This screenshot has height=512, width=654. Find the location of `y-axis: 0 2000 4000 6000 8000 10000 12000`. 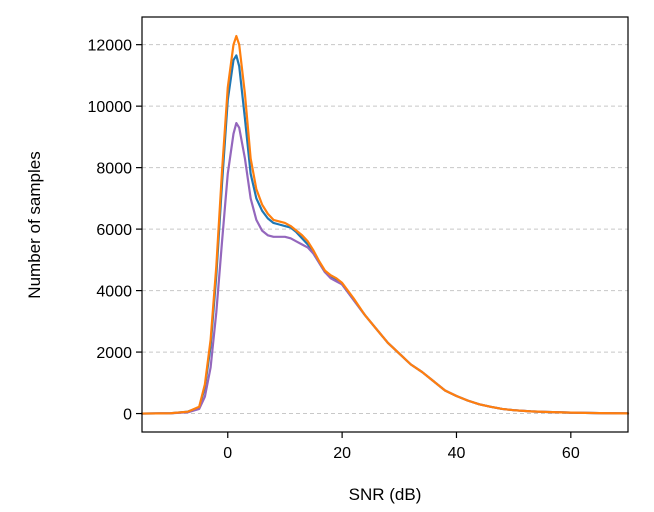

y-axis: 0 2000 4000 6000 8000 10000 12000 is located at coordinates (115, 231).